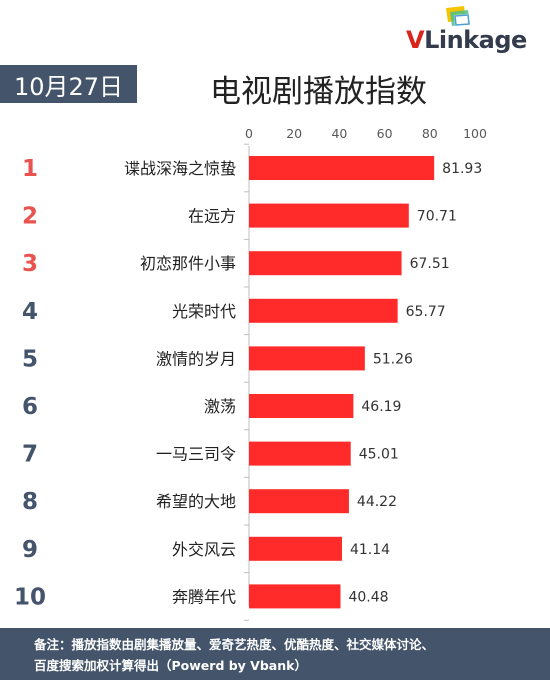 The width and height of the screenshot is (550, 680). Describe the element at coordinates (30, 169) in the screenshot. I see `rank-number: 1` at that location.